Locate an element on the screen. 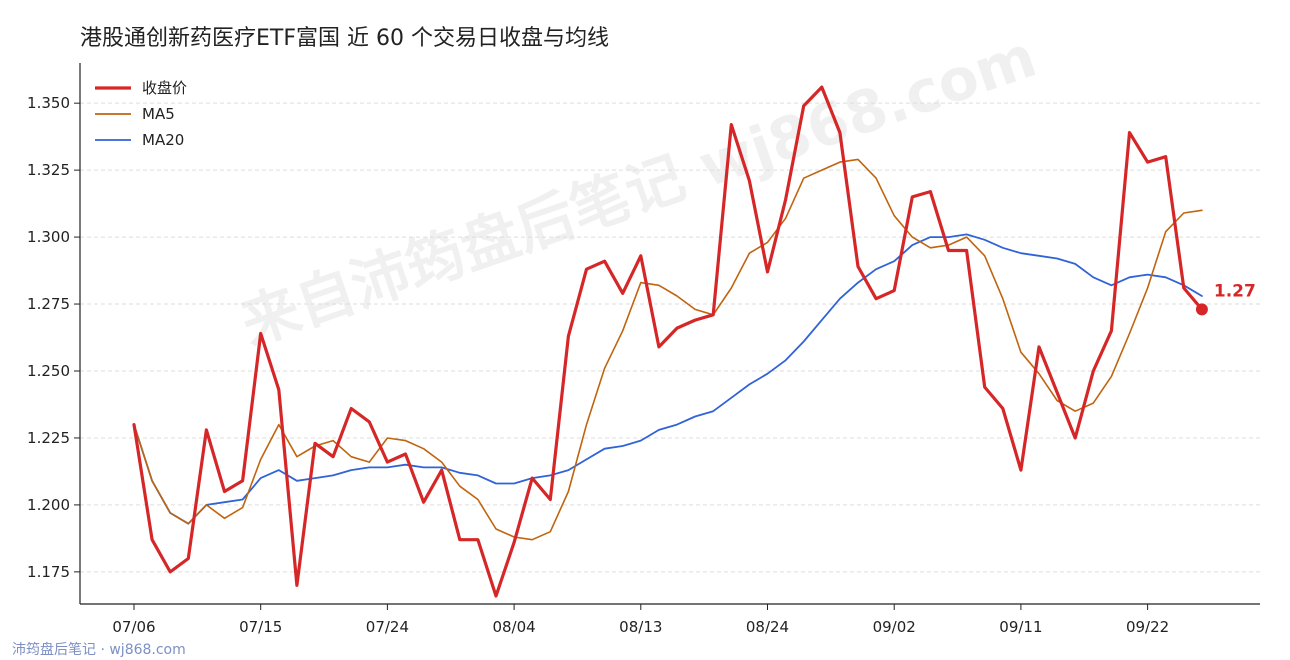  x-tick-label: 07/15 is located at coordinates (260, 627).